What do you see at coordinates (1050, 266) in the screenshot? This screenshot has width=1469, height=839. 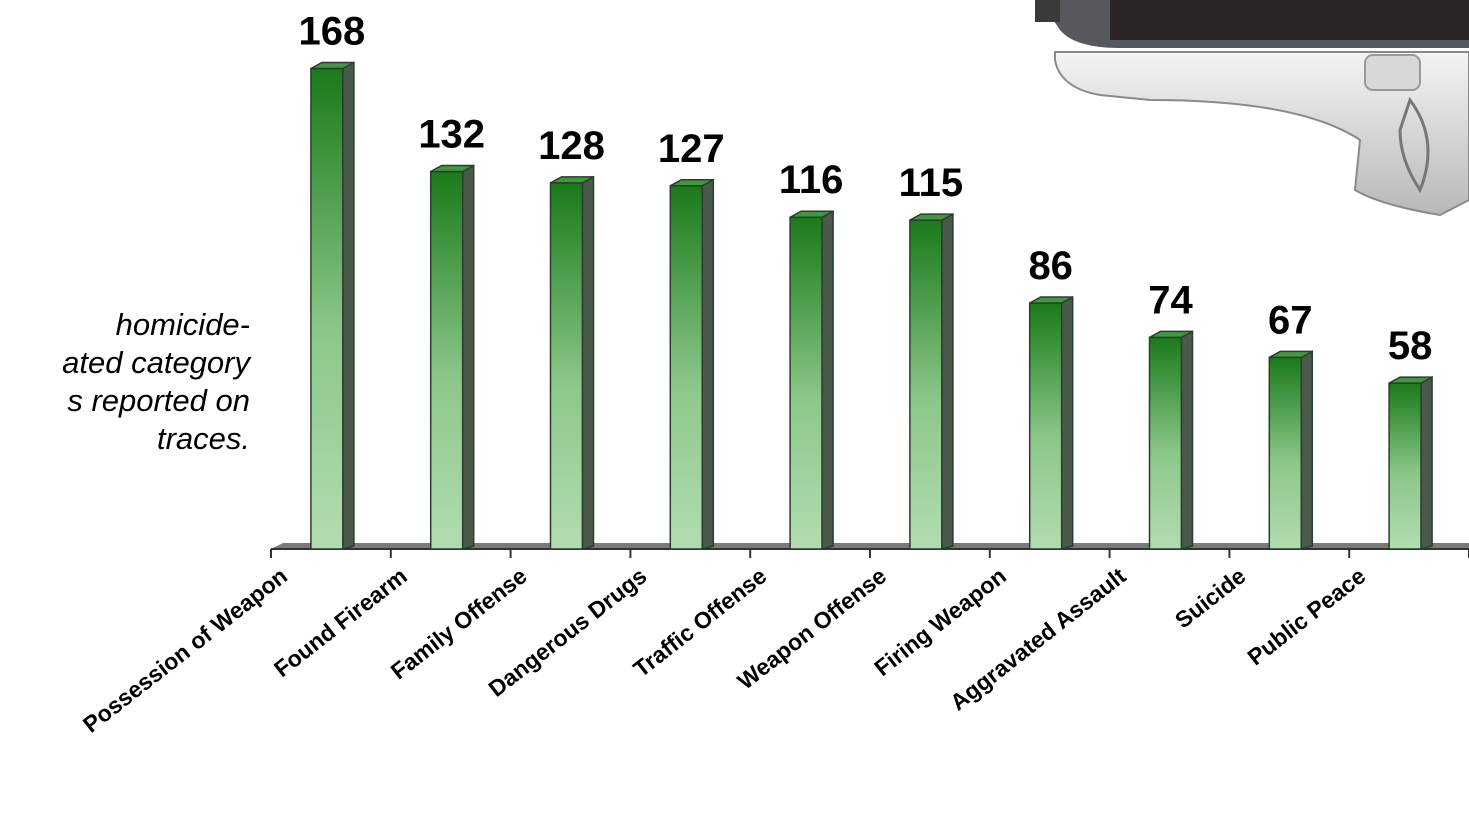 I see `bar-value-label: 86` at bounding box center [1050, 266].